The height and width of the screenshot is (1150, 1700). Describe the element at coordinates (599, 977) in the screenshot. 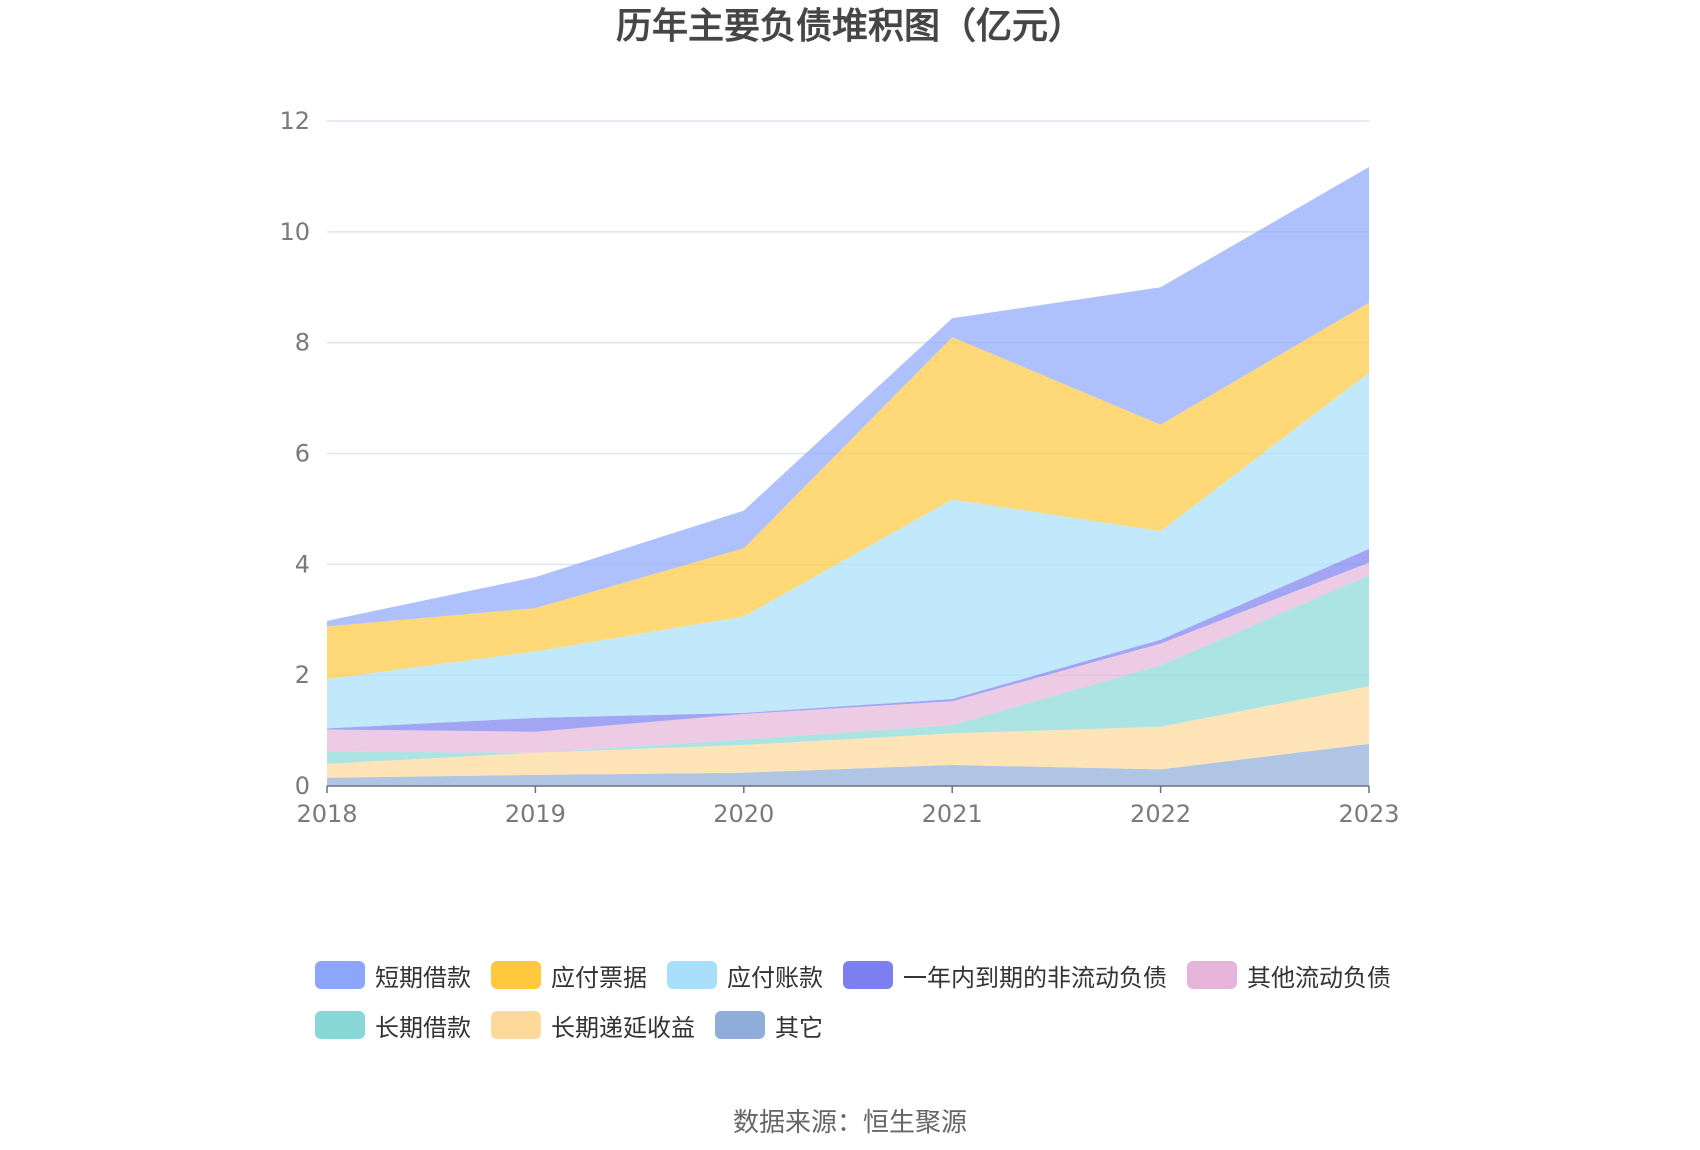

I see `legend-label: 应付票据` at that location.